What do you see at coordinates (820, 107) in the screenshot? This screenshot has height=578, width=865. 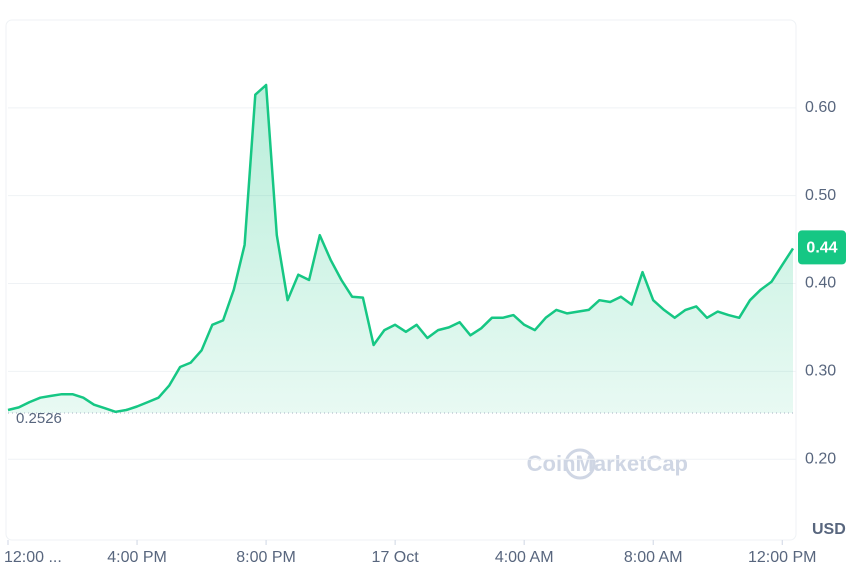 I see `y-tick-label: 0.60` at bounding box center [820, 107].